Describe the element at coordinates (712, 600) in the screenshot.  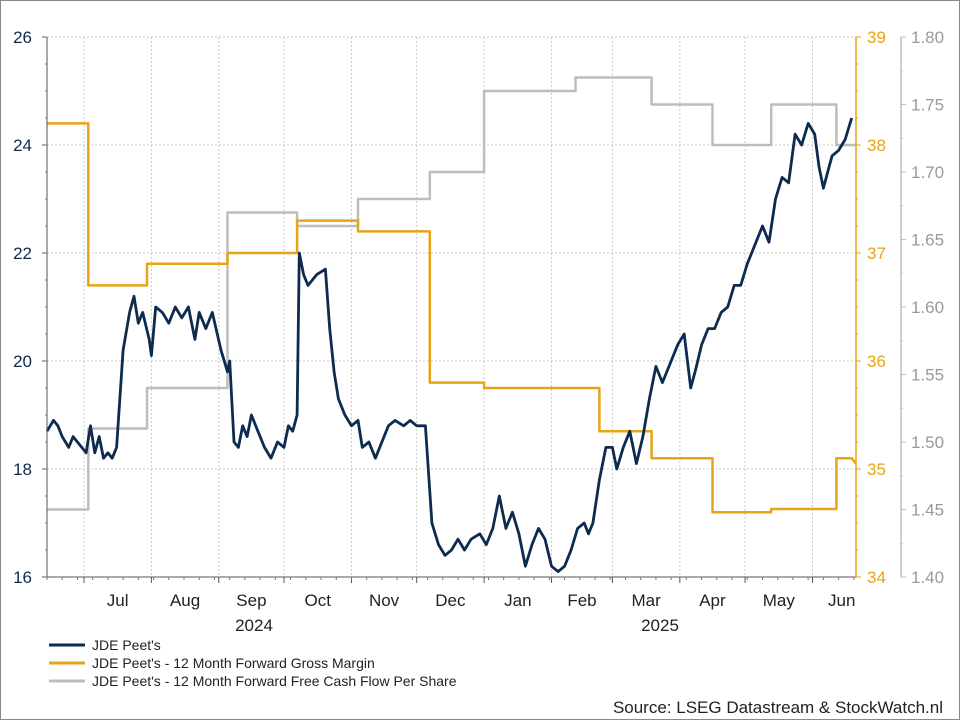
I see `x-axis-month-label: Apr` at that location.